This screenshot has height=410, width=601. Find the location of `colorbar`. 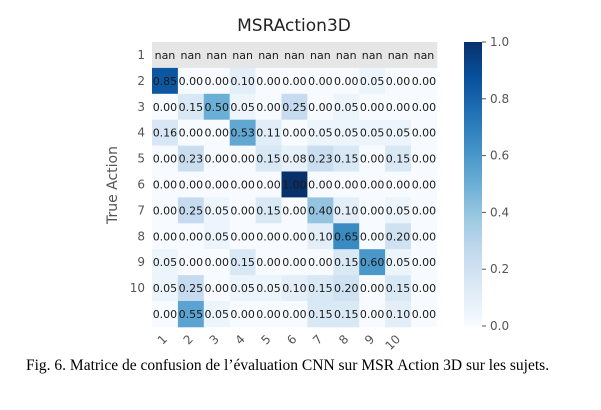

colorbar is located at coordinates (473, 184).